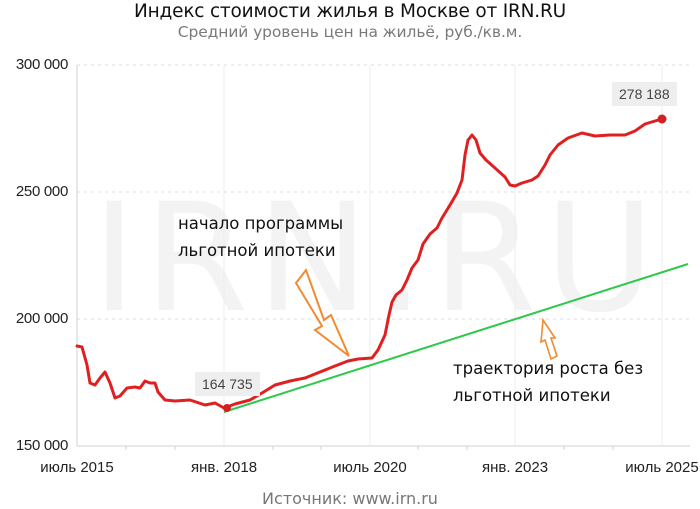  Describe the element at coordinates (41, 191) in the screenshot. I see `y-tick-250000: 250 000` at that location.